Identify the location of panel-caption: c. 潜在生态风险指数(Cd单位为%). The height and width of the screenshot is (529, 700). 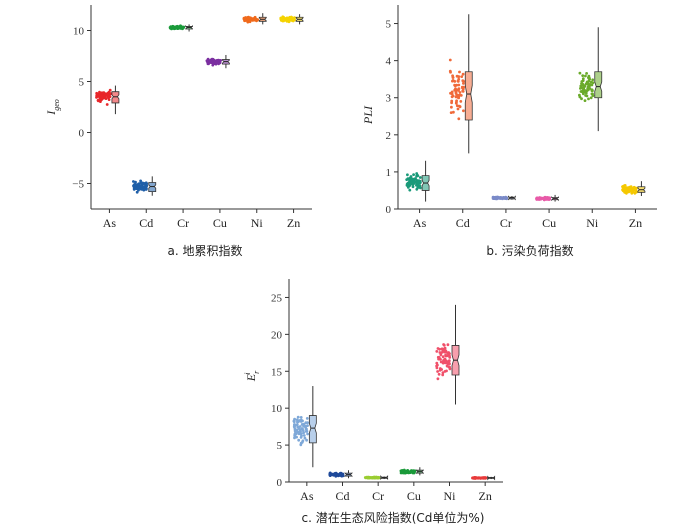
(393, 517).